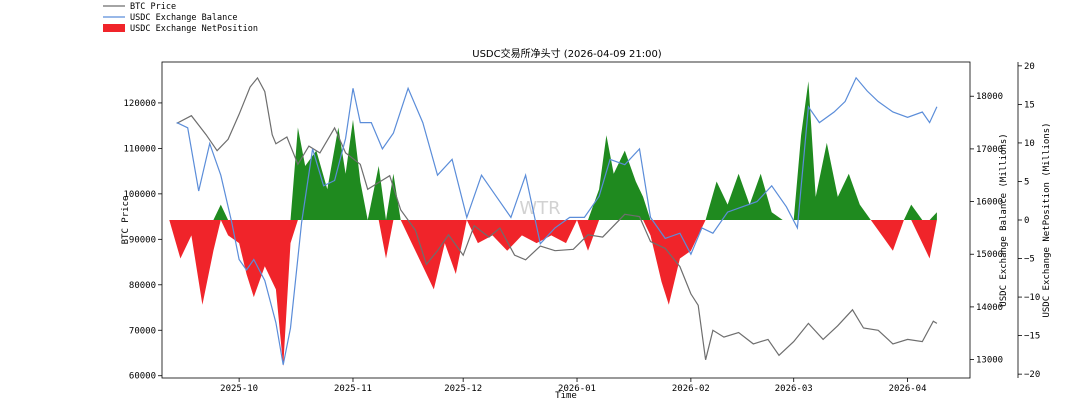  Describe the element at coordinates (183, 18) in the screenshot. I see `legend-balance-label: USDC Exchange Balance` at that location.